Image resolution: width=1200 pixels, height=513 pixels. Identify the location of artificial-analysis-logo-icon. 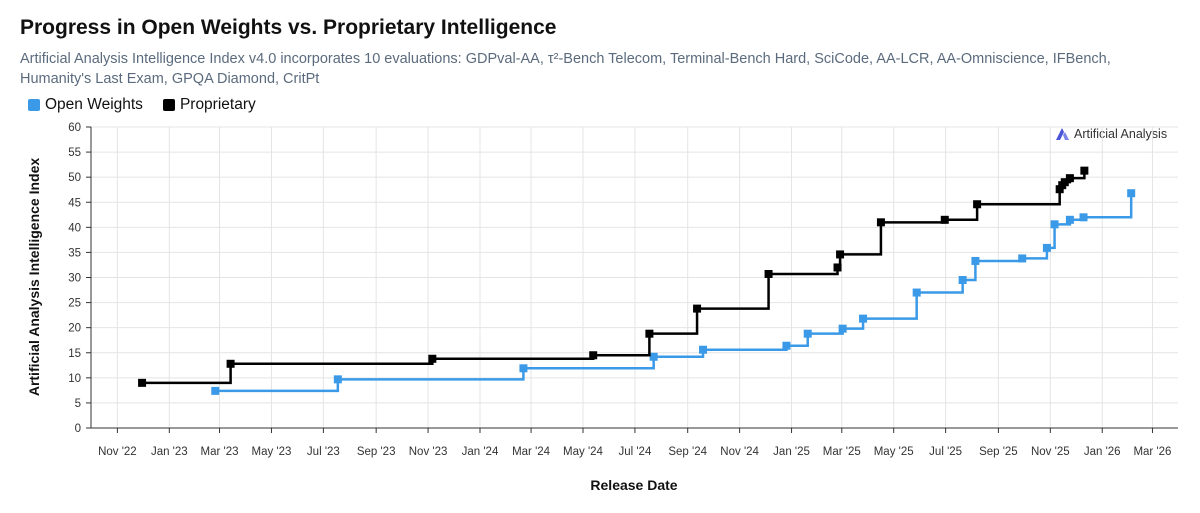
(1062, 134).